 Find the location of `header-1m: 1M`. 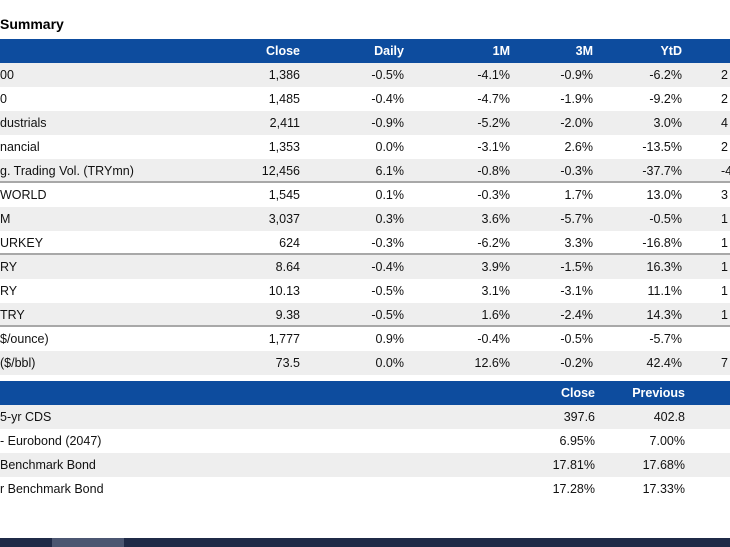

header-1m: 1M is located at coordinates (501, 51).